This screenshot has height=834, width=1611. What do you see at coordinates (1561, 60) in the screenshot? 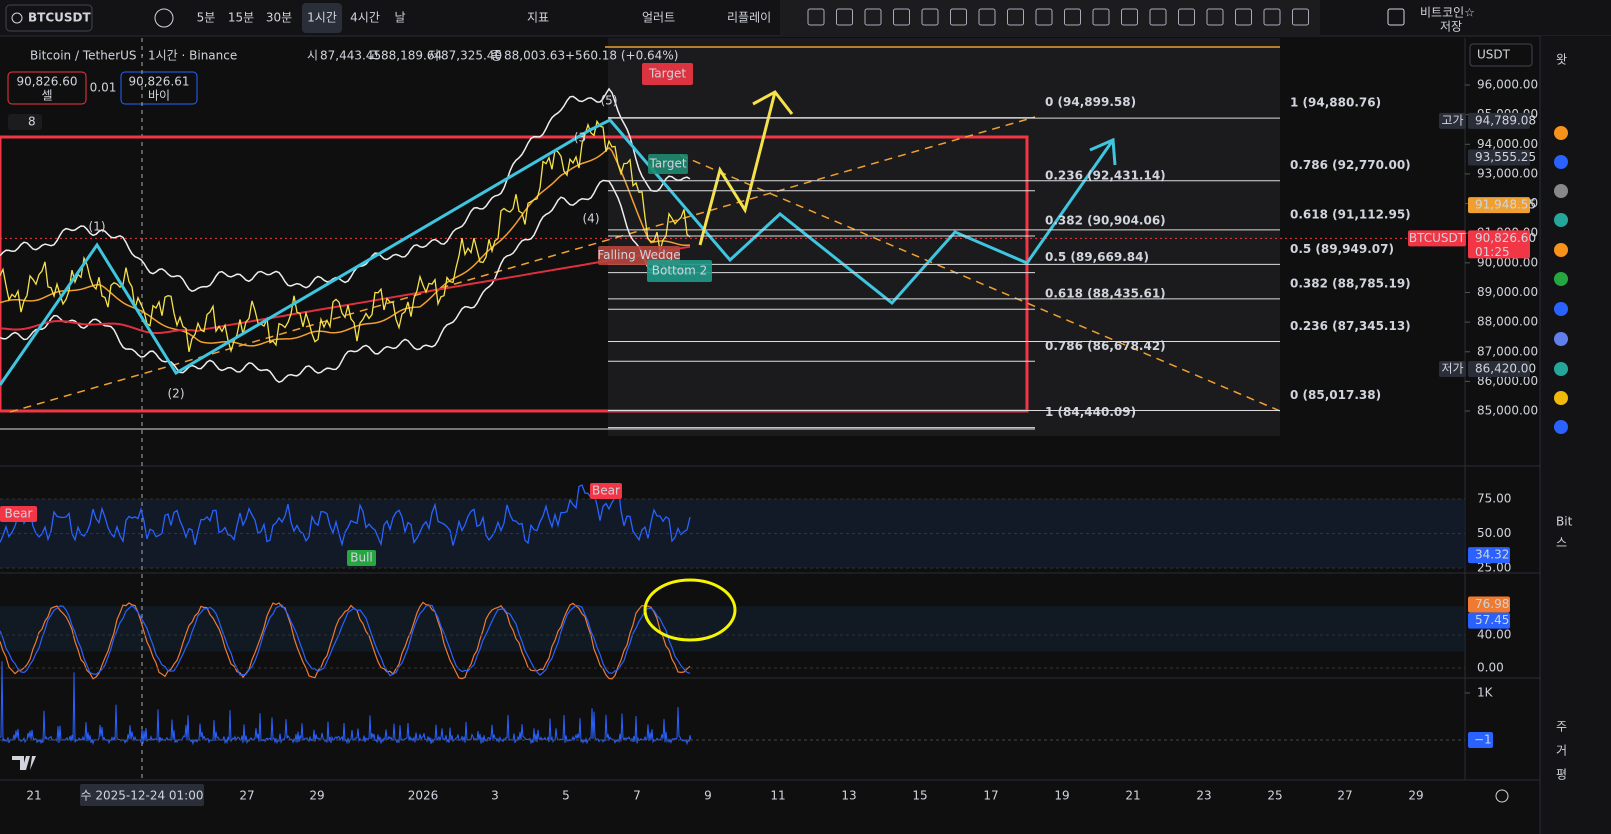
I see `sidebar-text: 왓` at bounding box center [1561, 60].